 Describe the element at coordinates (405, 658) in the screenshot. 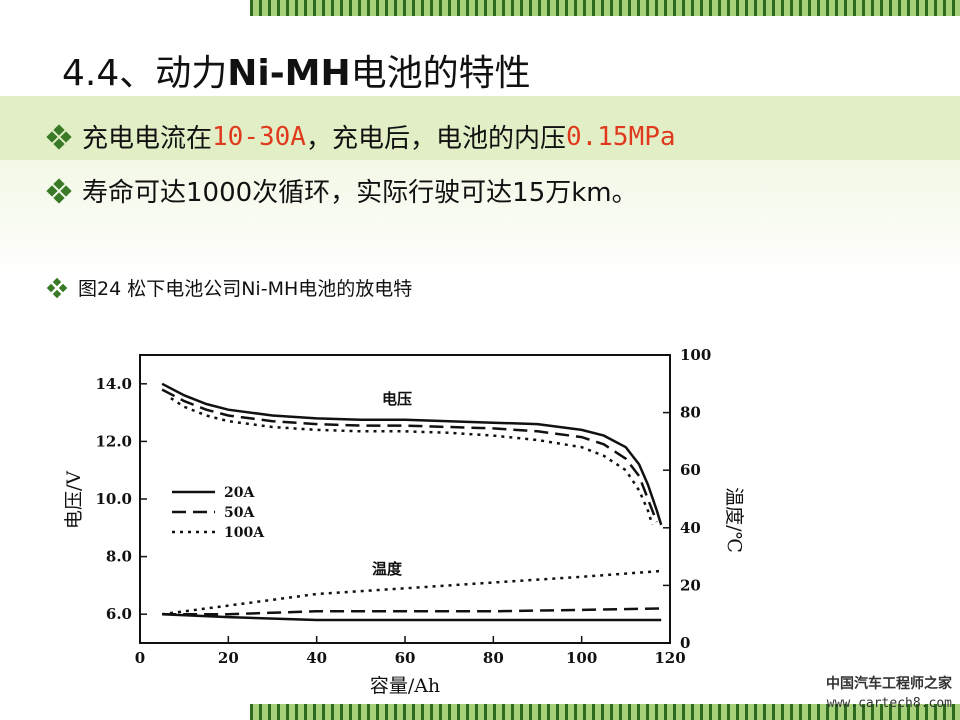

I see `x-tick-label: 60` at that location.